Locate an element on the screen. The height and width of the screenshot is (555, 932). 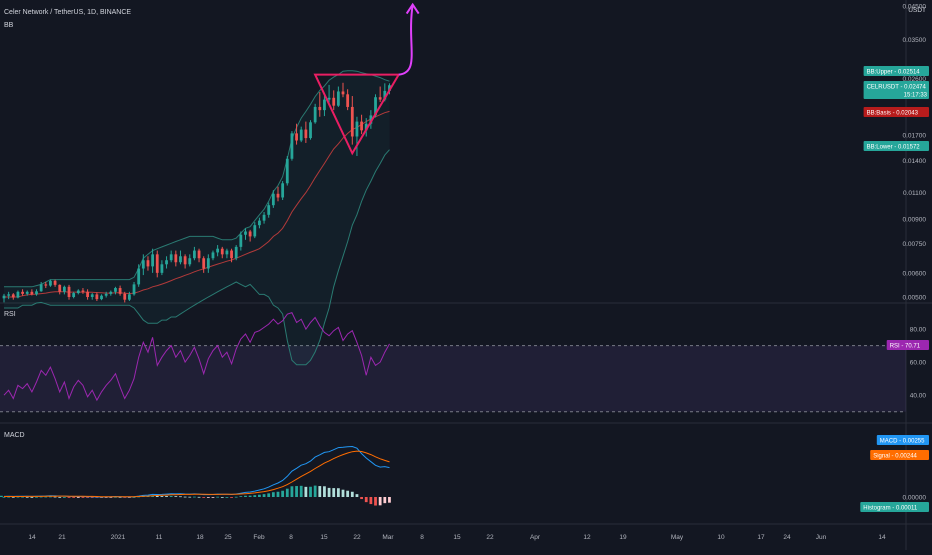
triangle-pattern is located at coordinates (357, 114).